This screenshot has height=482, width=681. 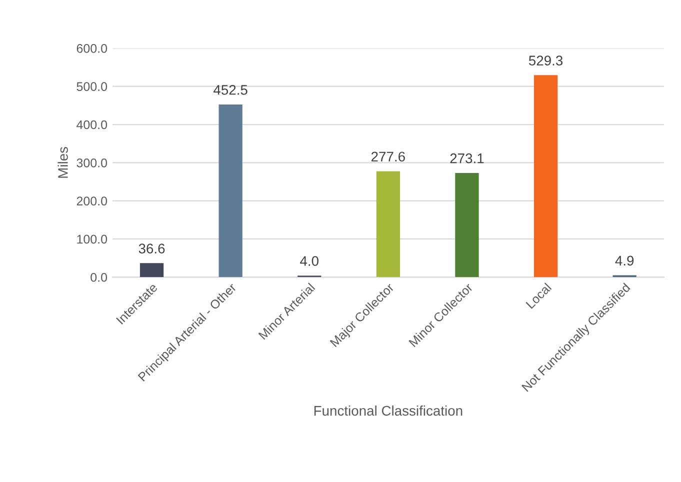 What do you see at coordinates (63, 162) in the screenshot?
I see `y-axis-title: Miles` at bounding box center [63, 162].